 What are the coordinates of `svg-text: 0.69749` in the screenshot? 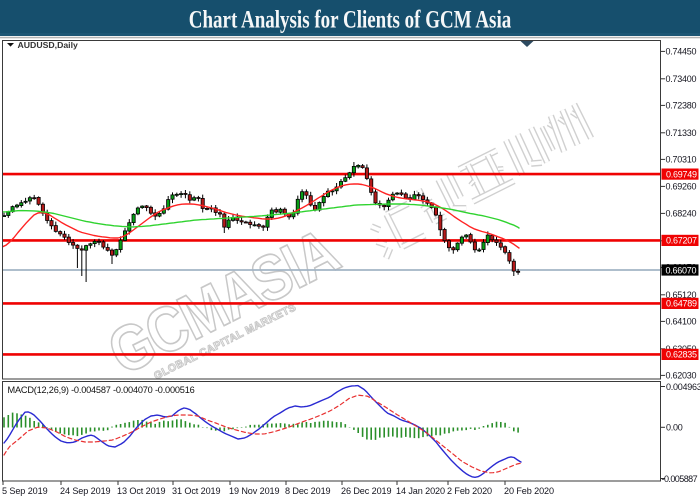 It's located at (681, 174).